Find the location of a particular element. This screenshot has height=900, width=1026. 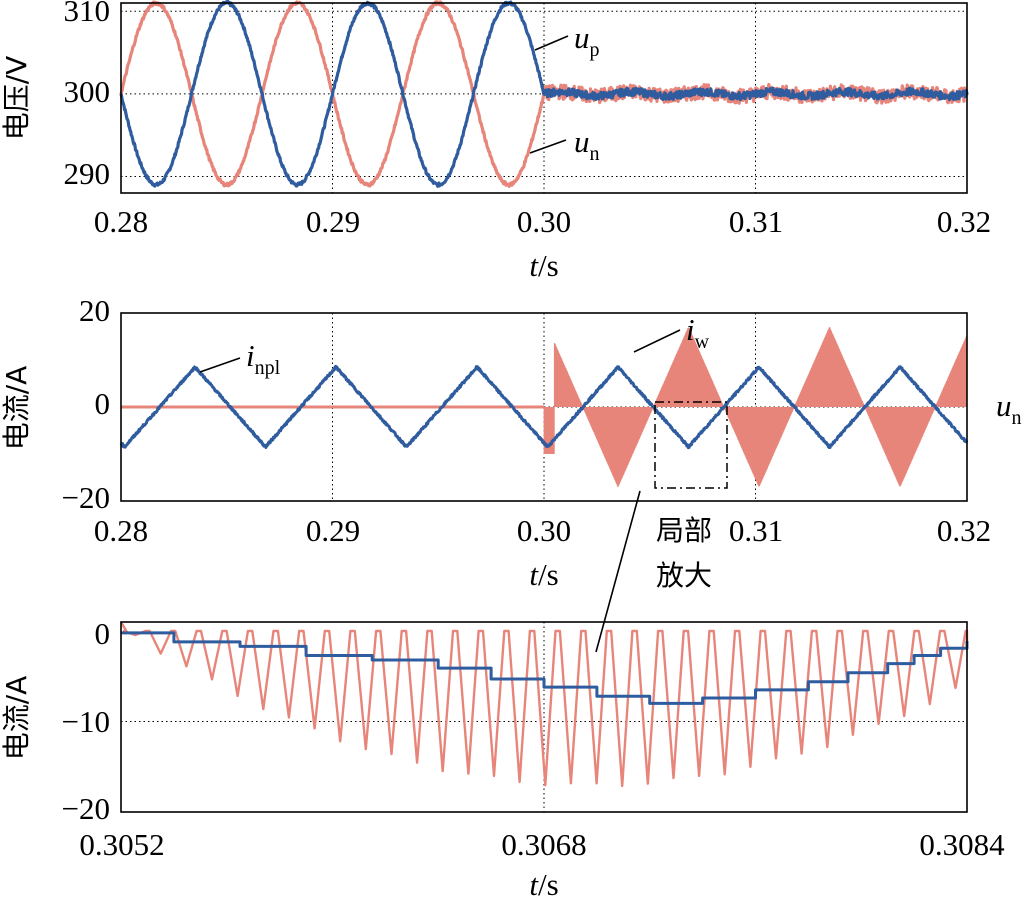

zoom-connector-line is located at coordinates (618, 571).